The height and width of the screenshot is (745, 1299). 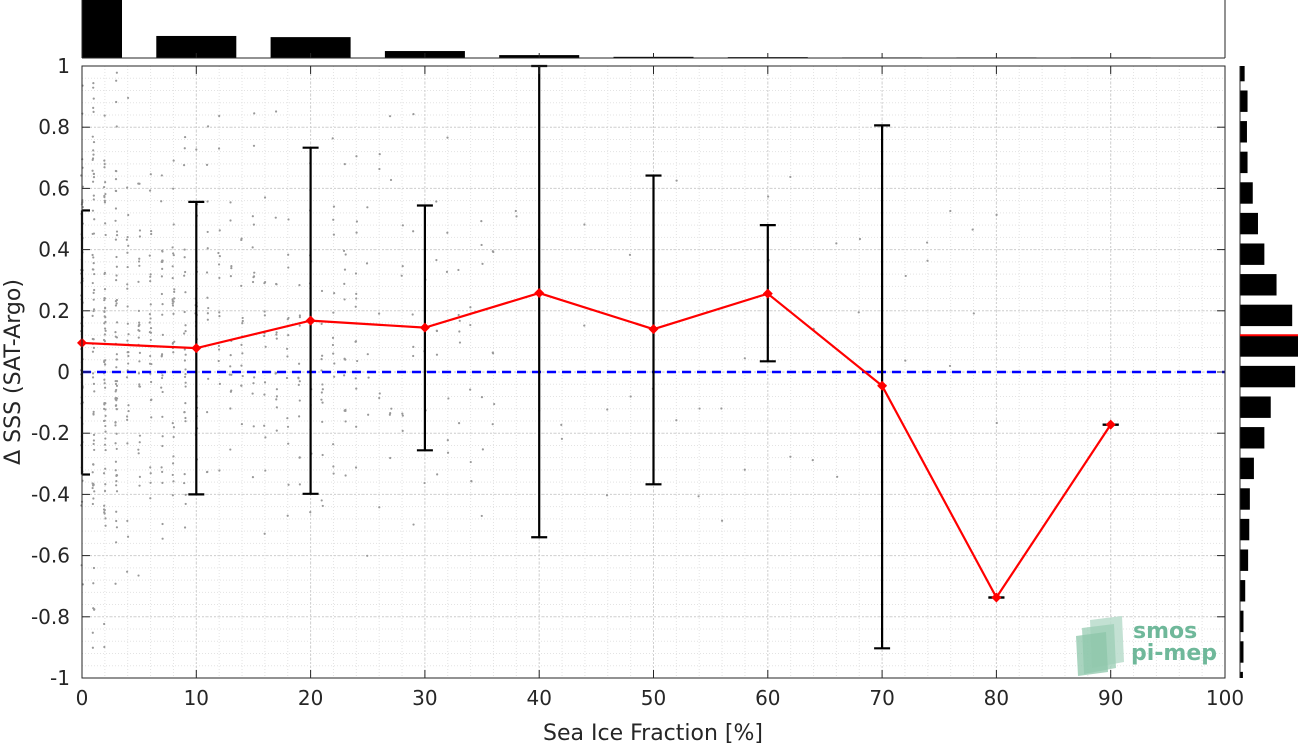 What do you see at coordinates (54, 188) in the screenshot?
I see `y-tick-label: 0.6` at bounding box center [54, 188].